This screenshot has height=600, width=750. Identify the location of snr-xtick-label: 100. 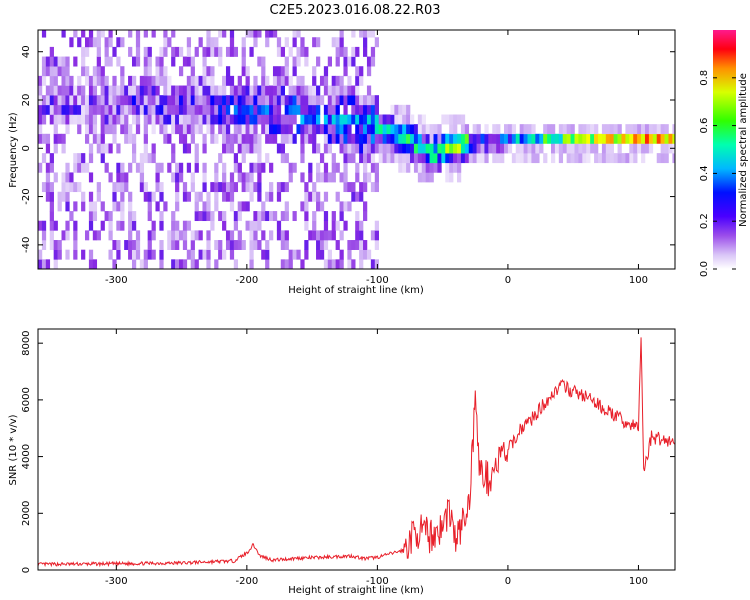
(638, 581).